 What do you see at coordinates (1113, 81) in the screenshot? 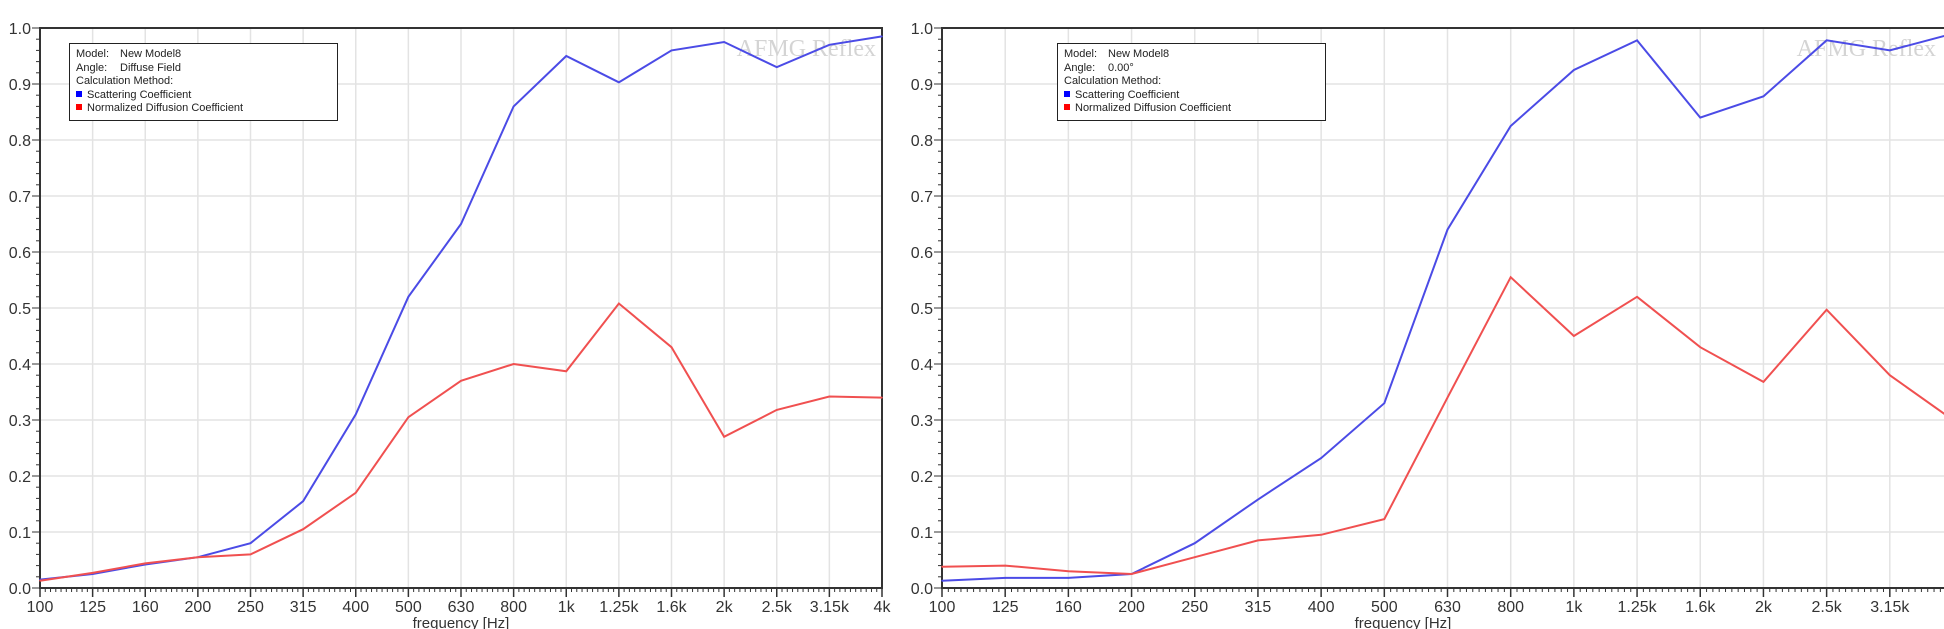
I see `legend-method-label: Calculation Method:` at bounding box center [1113, 81].